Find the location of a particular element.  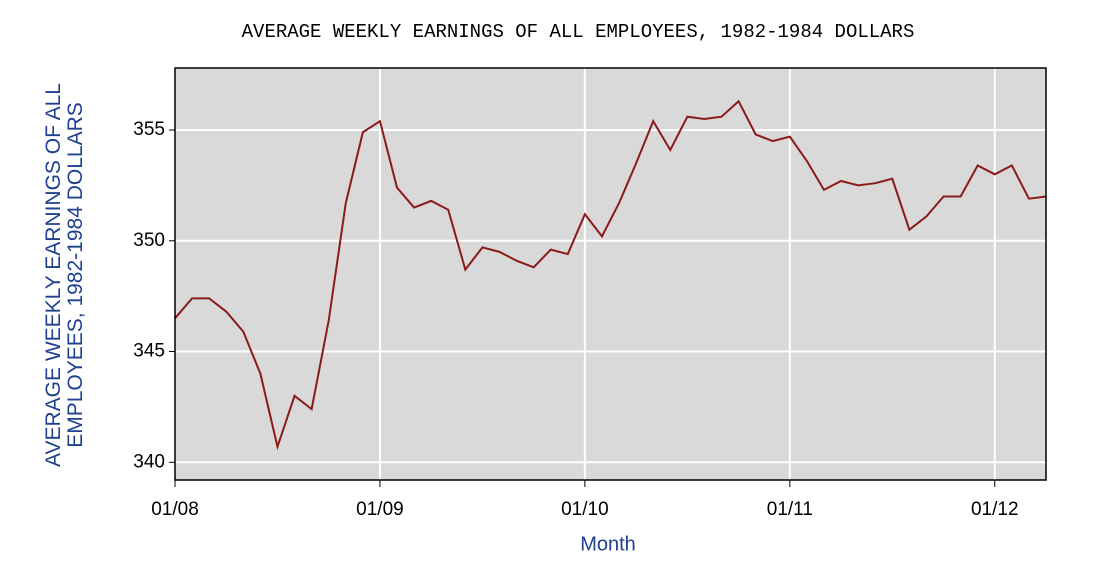

x-tick-label: 01/12 is located at coordinates (995, 509).